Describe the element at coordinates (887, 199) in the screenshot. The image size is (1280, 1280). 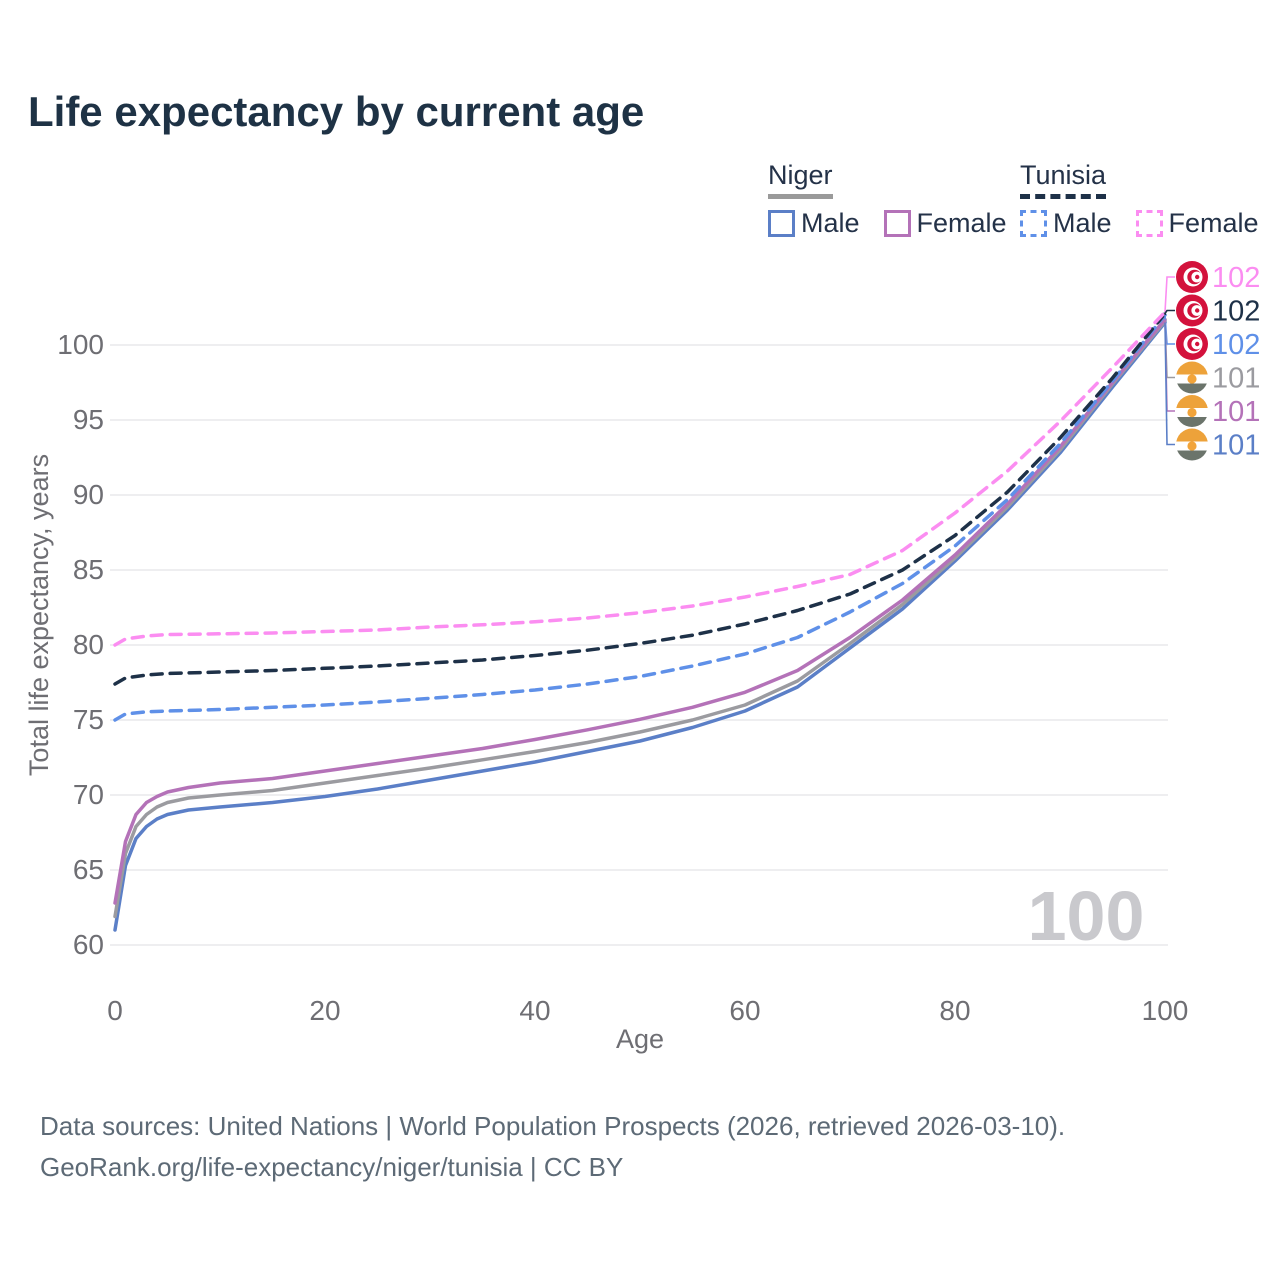
I see `legend-group-niger: Niger Male Female` at that location.